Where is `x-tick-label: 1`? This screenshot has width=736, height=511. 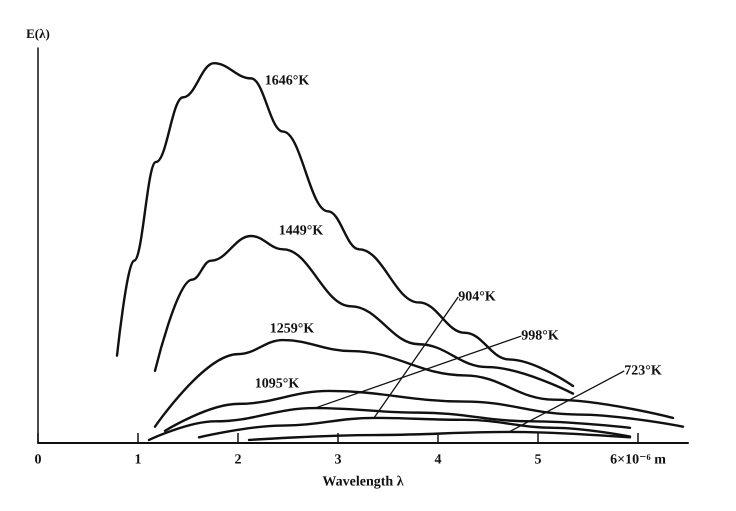
x-tick-label: 1 is located at coordinates (138, 460).